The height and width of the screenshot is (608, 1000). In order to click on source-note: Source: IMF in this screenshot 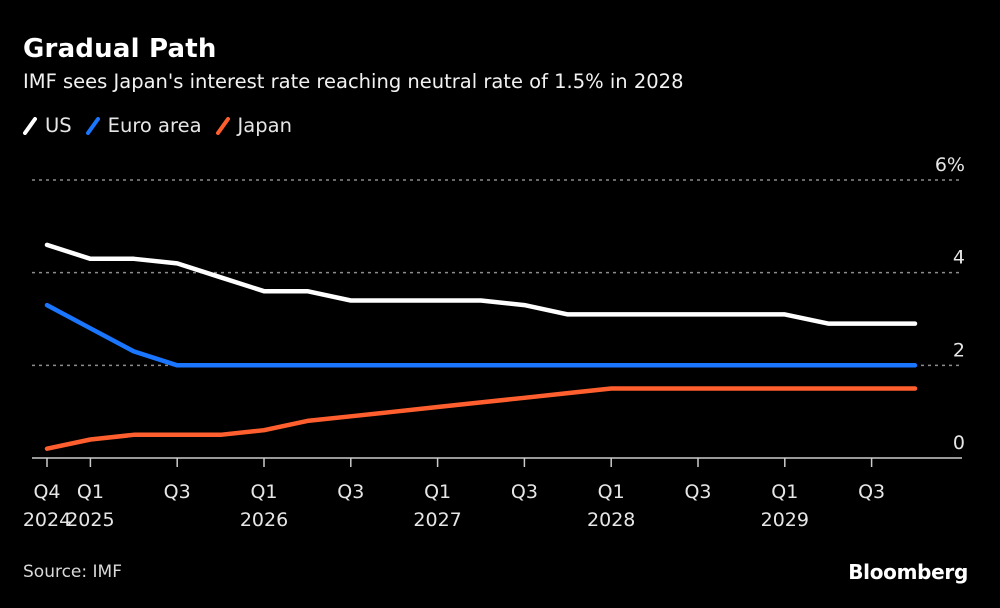, I will do `click(72, 572)`.